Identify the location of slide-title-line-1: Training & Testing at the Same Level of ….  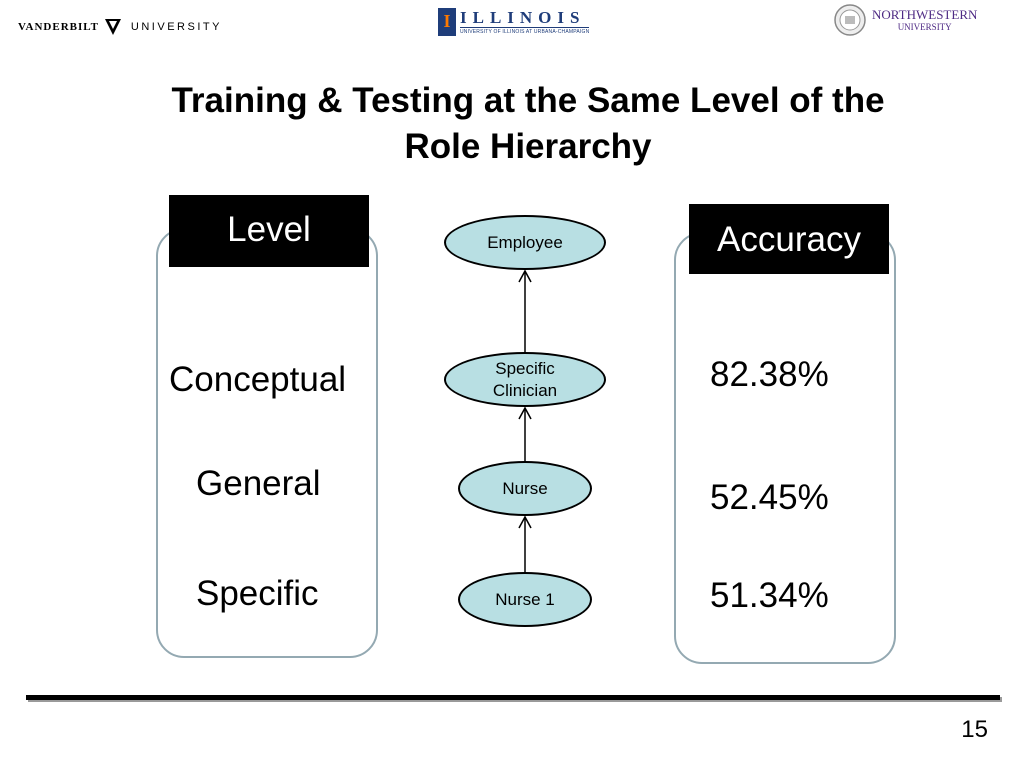
(528, 100).